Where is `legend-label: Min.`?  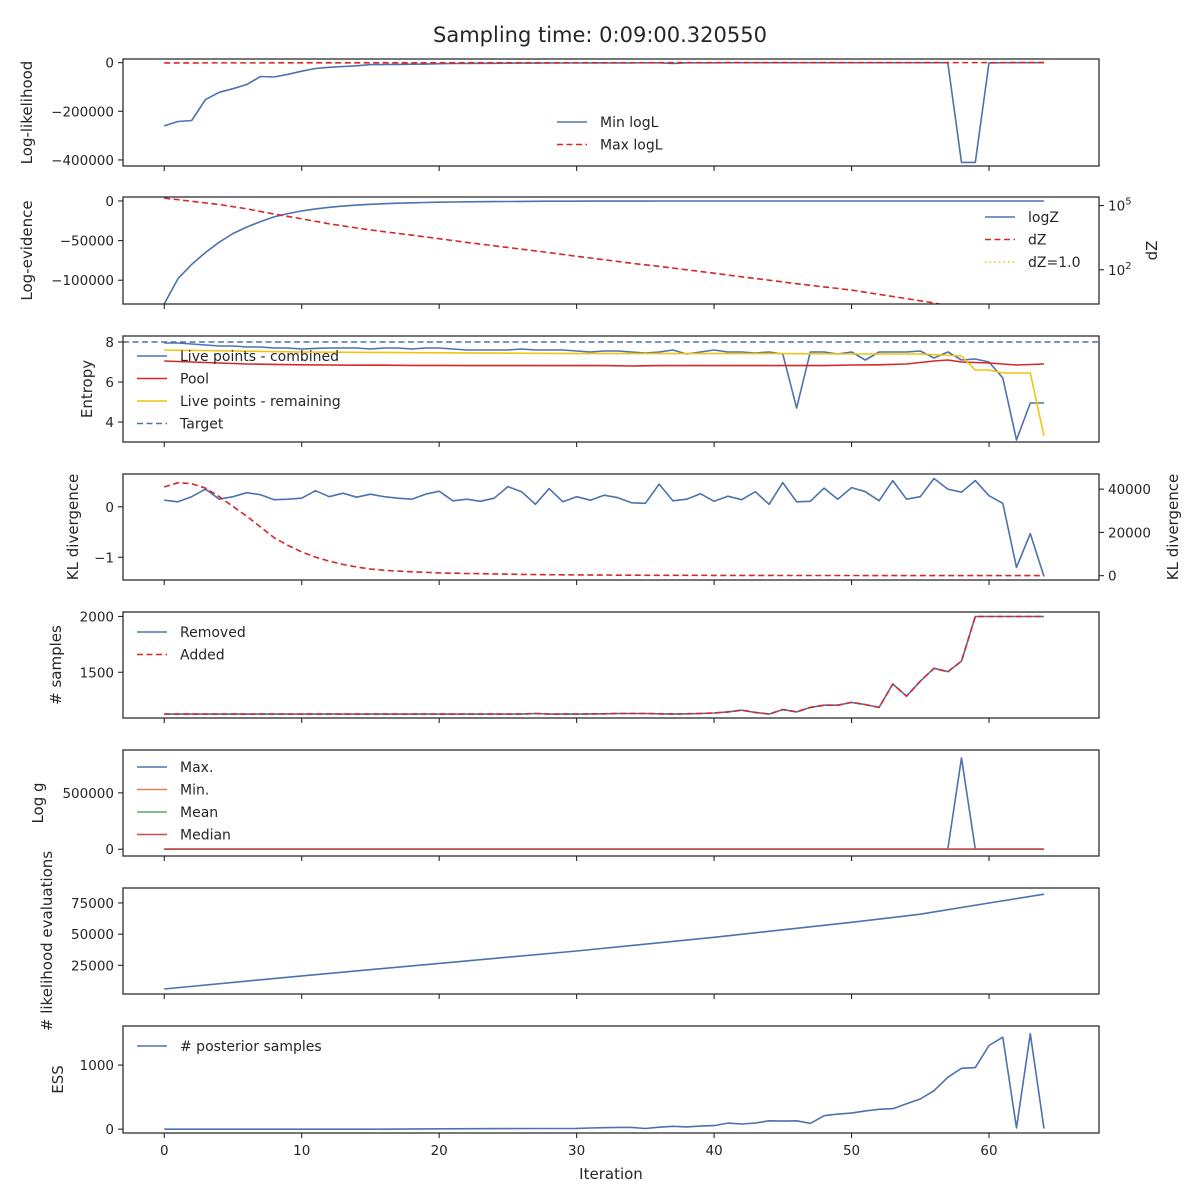 legend-label: Min. is located at coordinates (194, 791).